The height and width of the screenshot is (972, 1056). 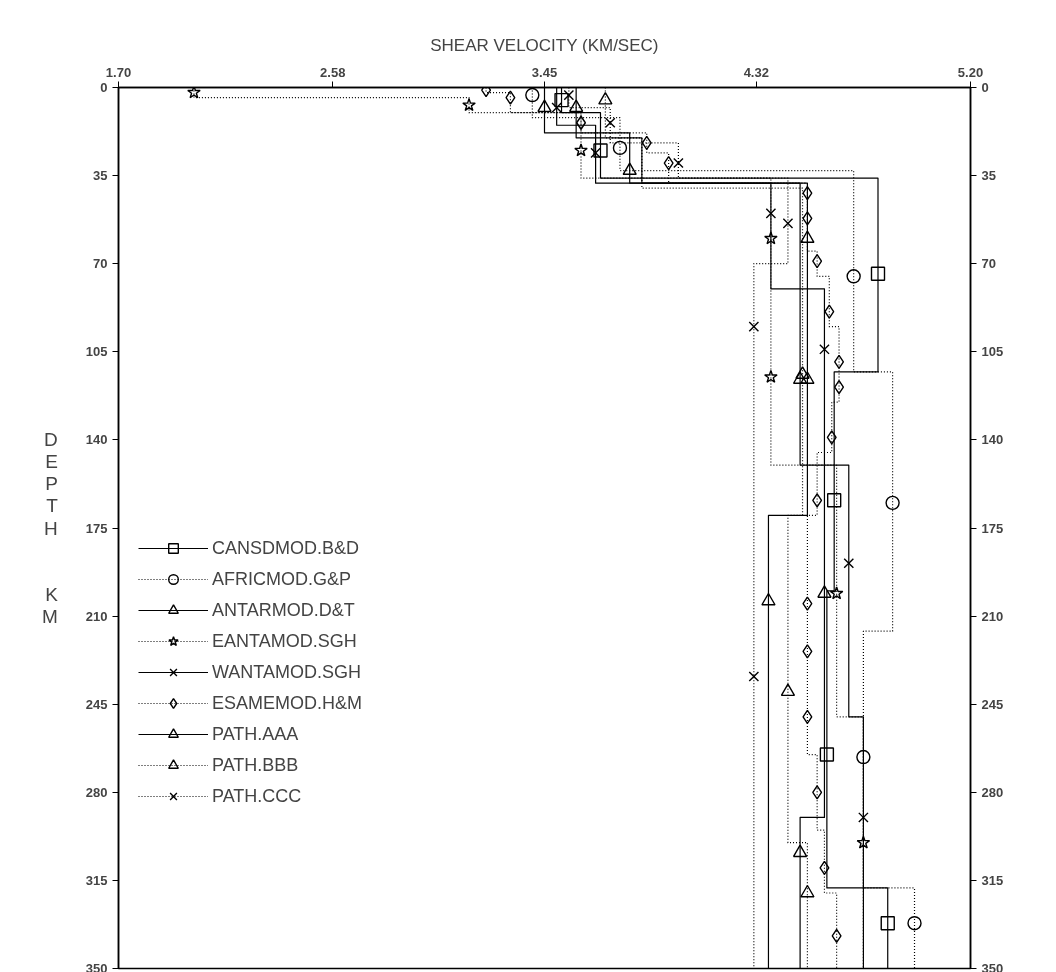 I want to click on legend-label: ESAMEMOD.H&M, so click(x=287, y=703).